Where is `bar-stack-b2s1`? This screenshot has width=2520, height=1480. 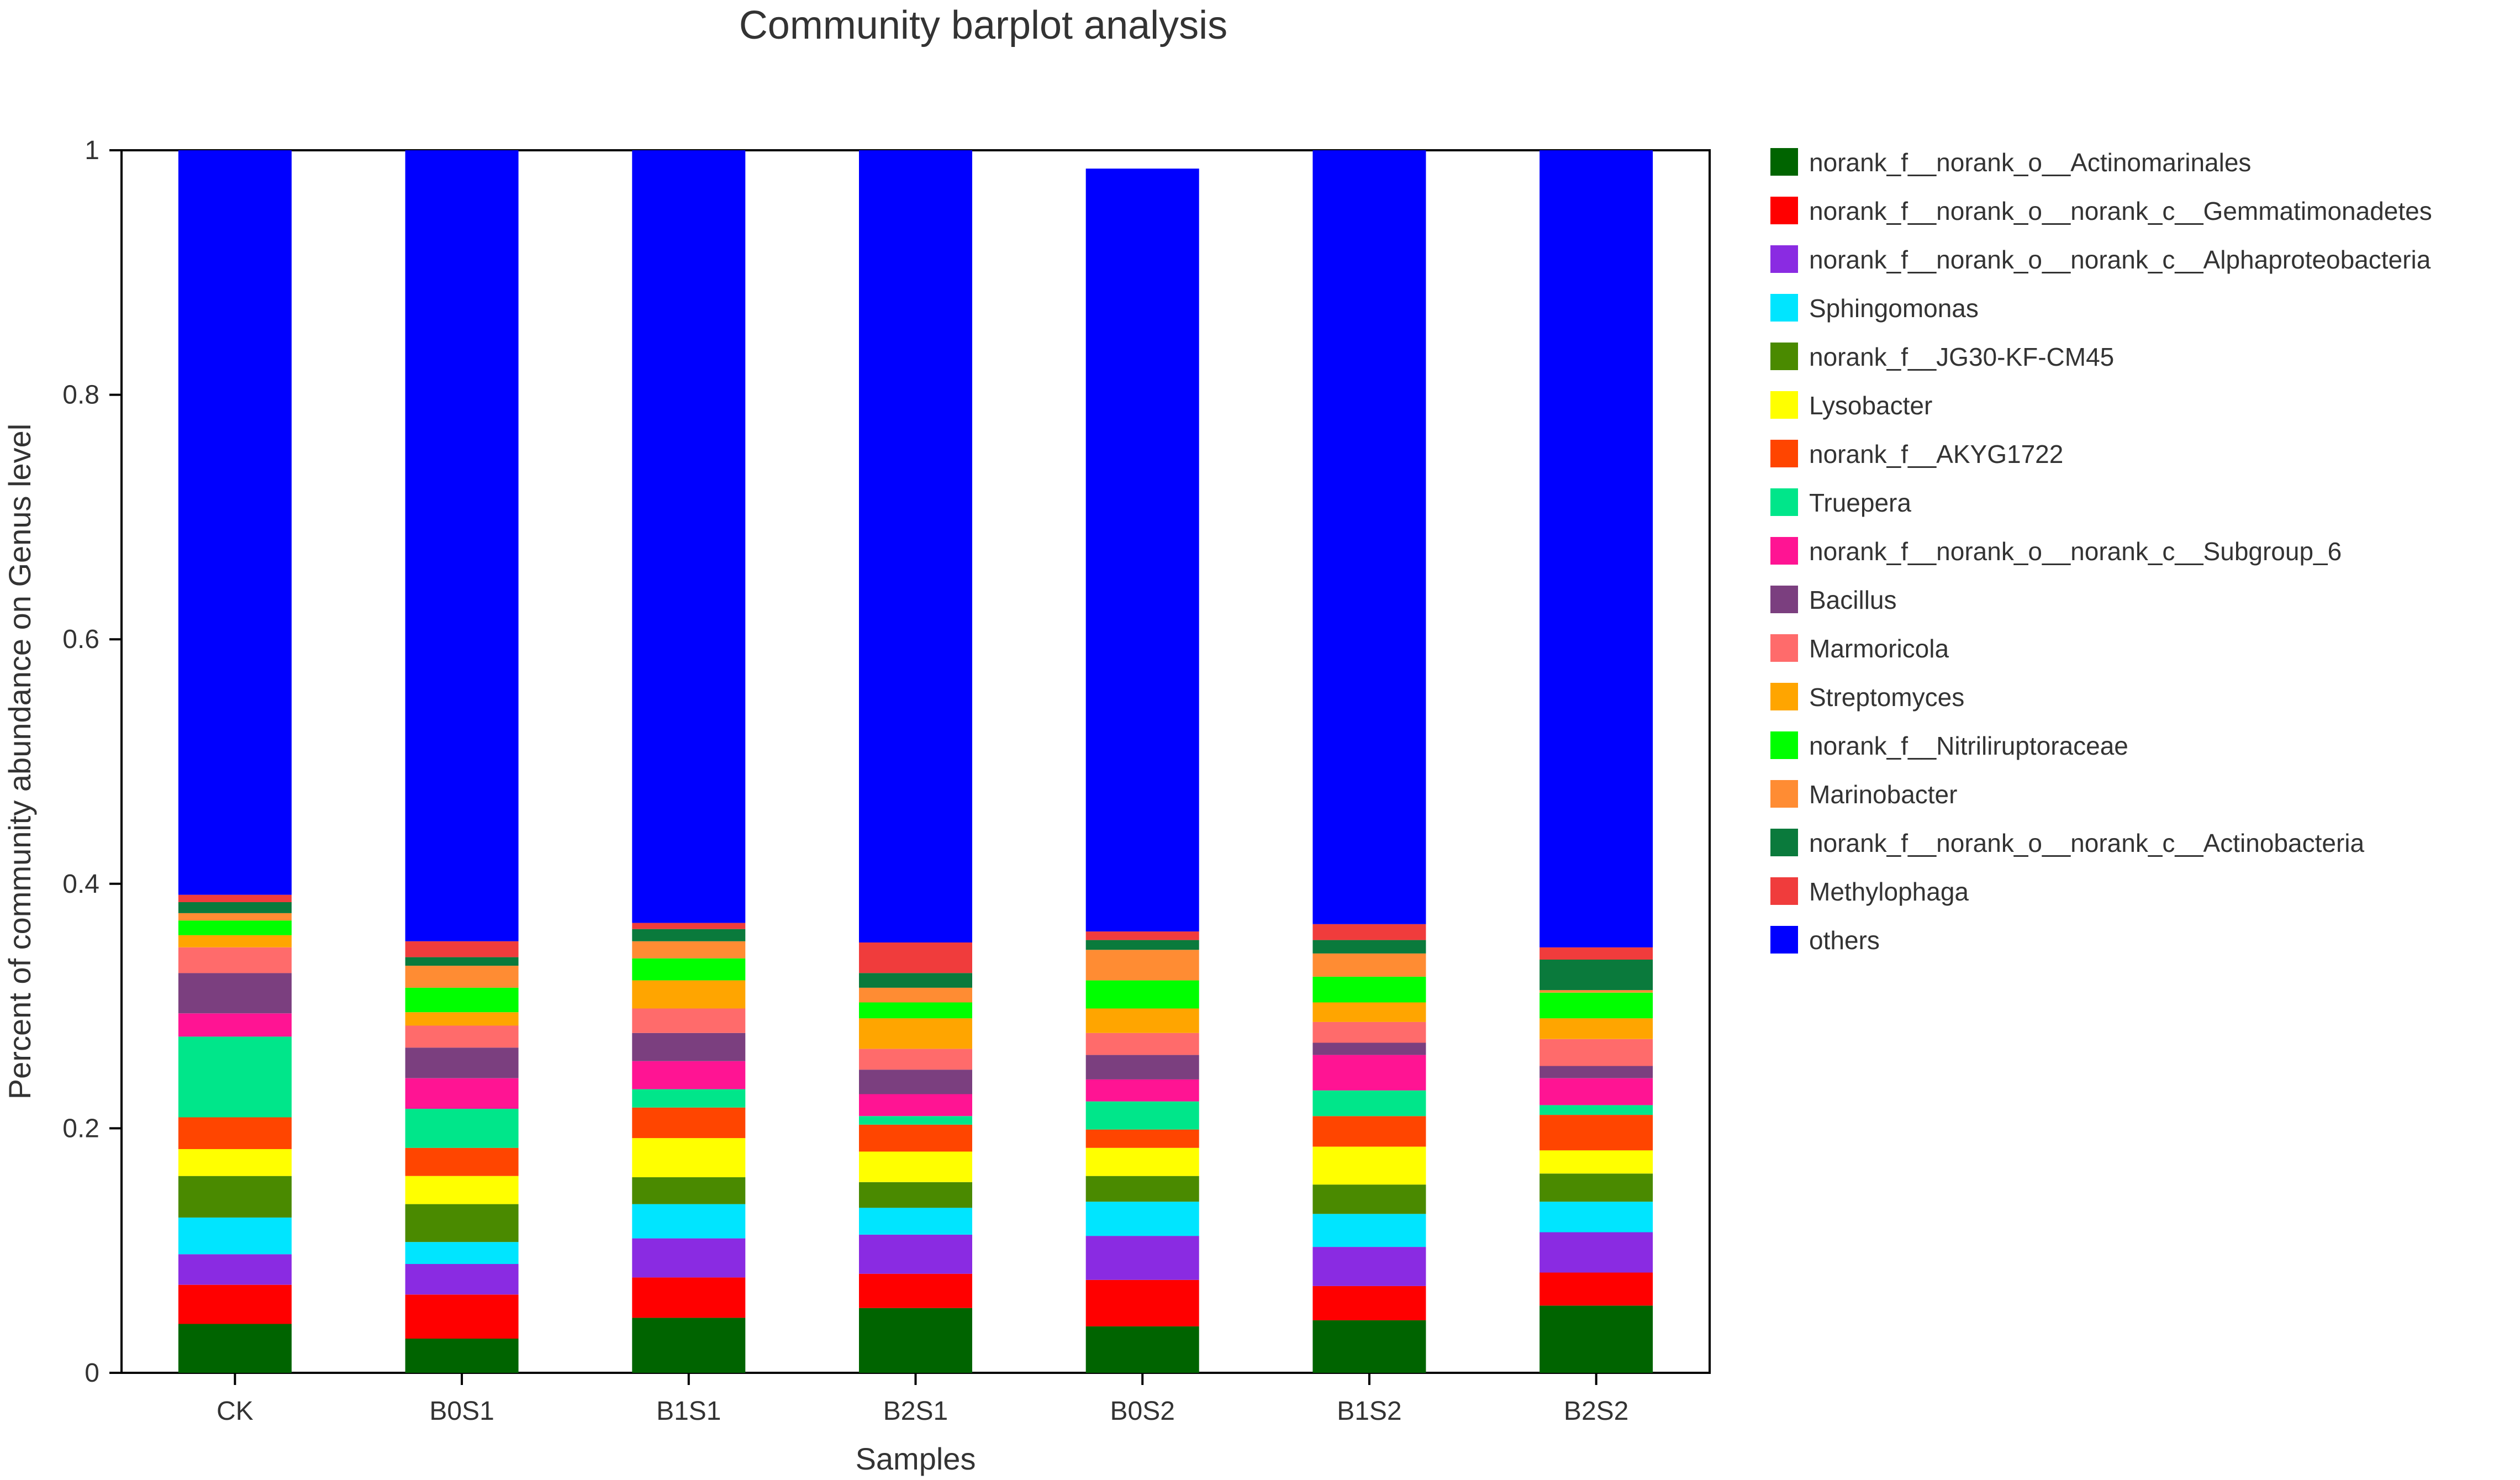
bar-stack-b2s1 is located at coordinates (915, 762).